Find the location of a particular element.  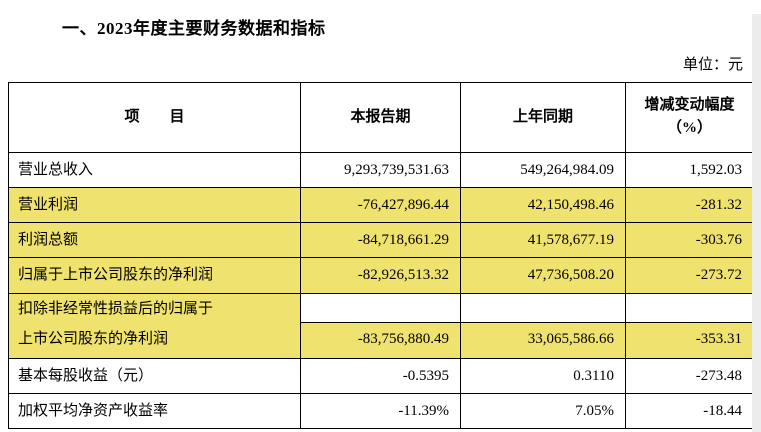

row-prior-value: 549,264,984.09 is located at coordinates (543, 169).